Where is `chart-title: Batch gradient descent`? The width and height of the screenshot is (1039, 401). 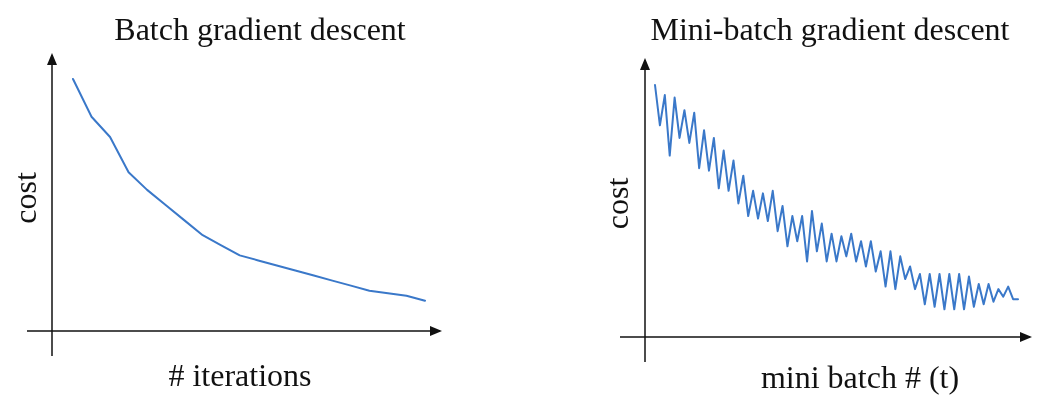 chart-title: Batch gradient descent is located at coordinates (260, 29).